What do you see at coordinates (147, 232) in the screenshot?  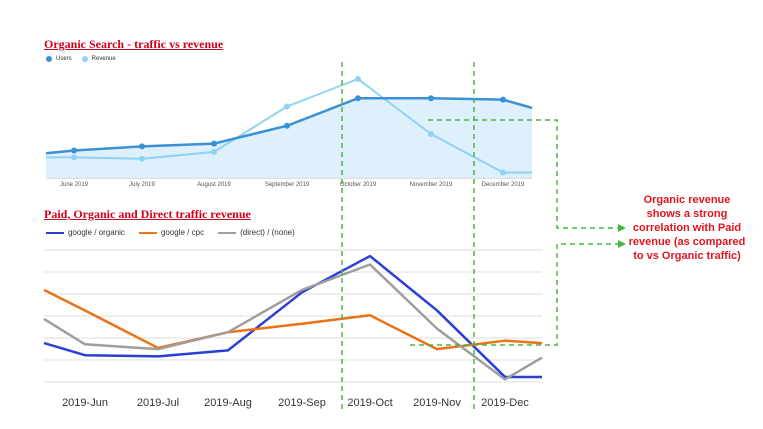 I see `google-cpc-swatch-icon` at bounding box center [147, 232].